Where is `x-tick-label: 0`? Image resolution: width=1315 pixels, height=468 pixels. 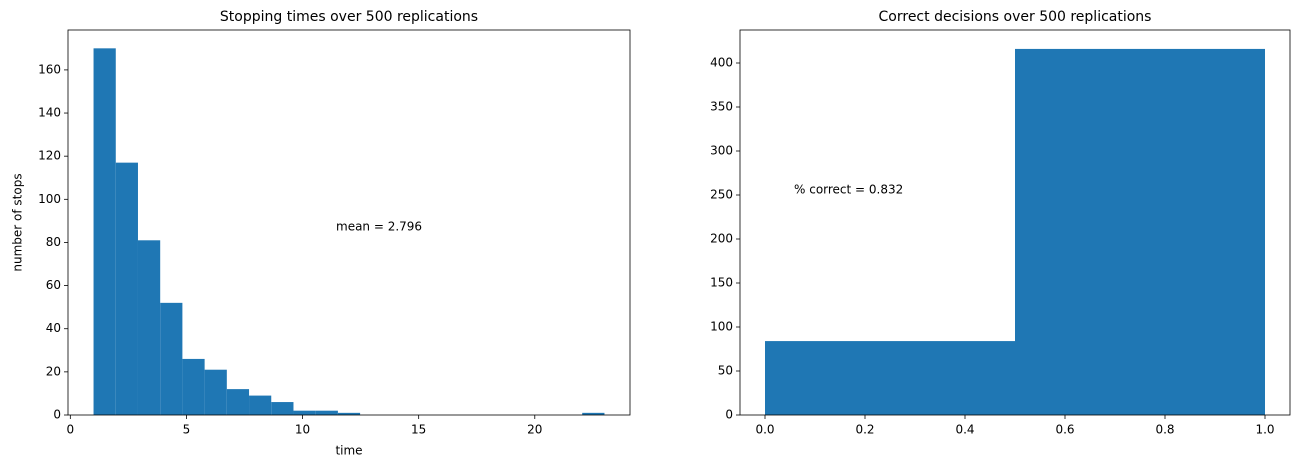
x-tick-label: 0 is located at coordinates (71, 430).